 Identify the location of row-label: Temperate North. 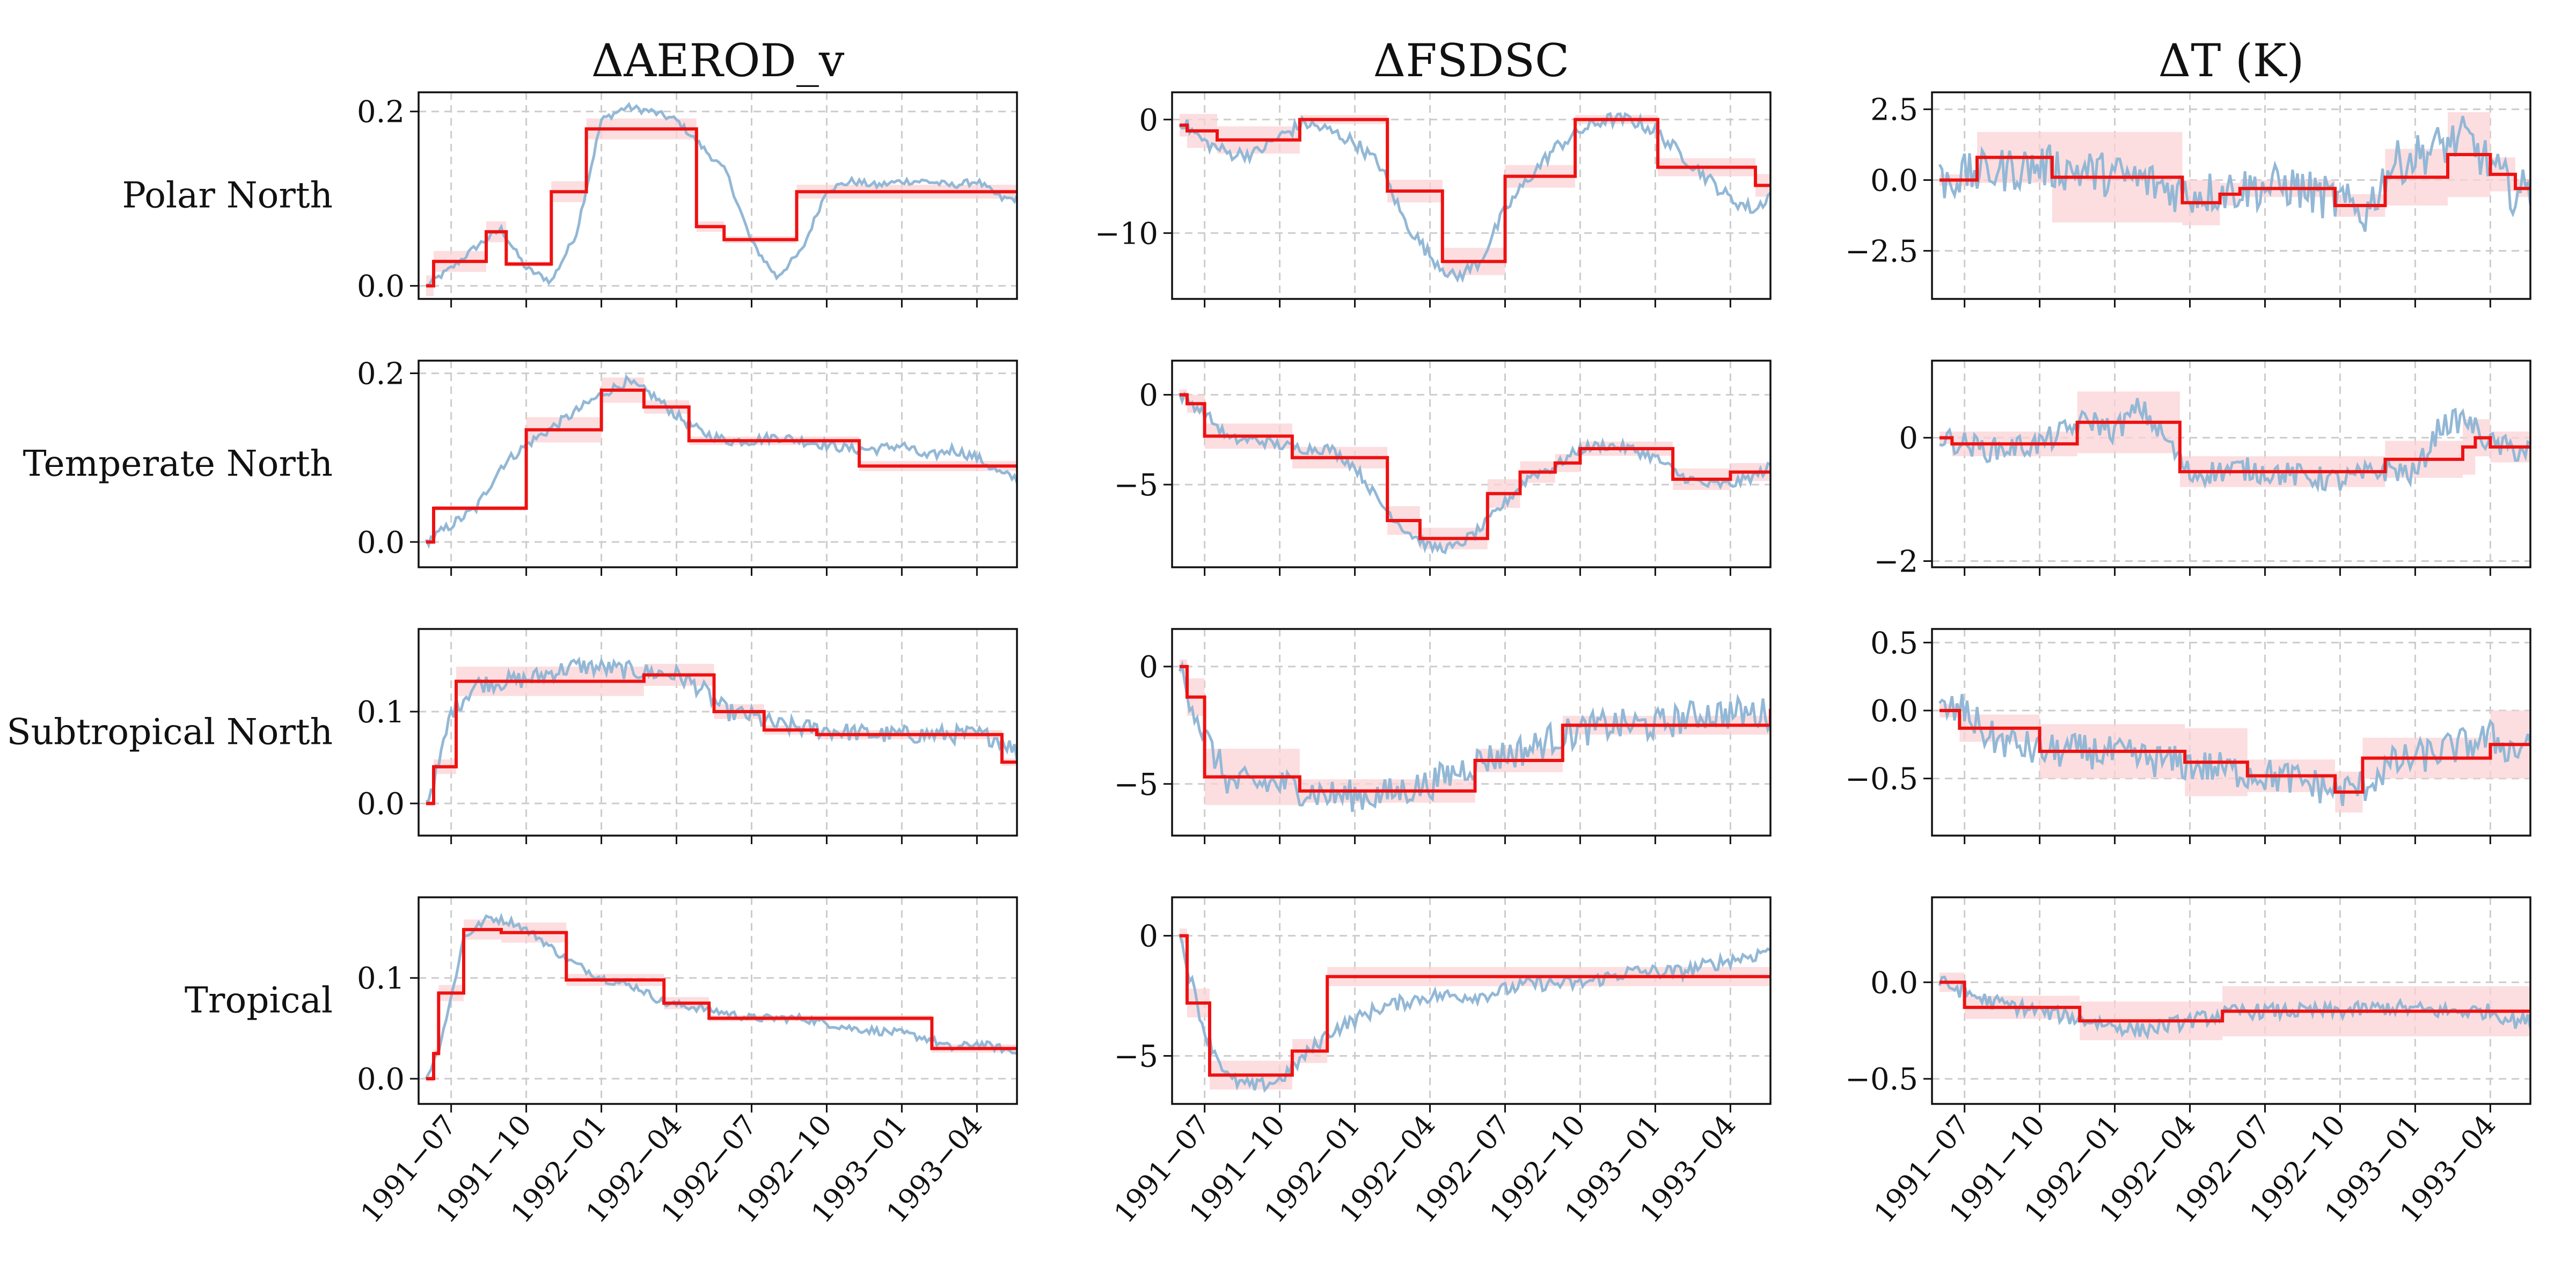
(178, 464).